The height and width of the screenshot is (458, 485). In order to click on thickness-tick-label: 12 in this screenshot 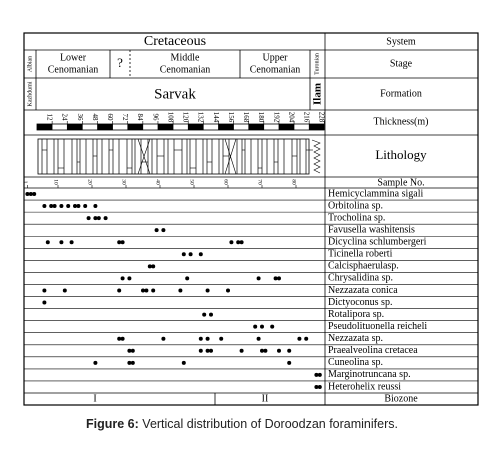, I will do `click(50, 118)`.